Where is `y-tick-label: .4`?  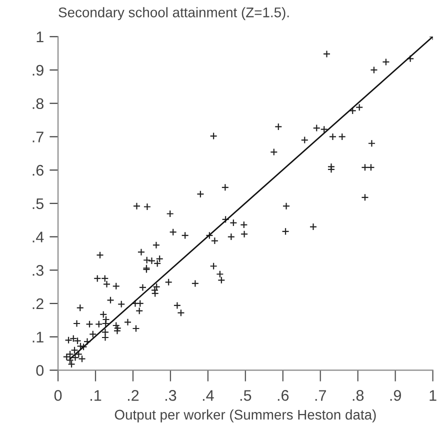
y-tick-label: .4 is located at coordinates (38, 237).